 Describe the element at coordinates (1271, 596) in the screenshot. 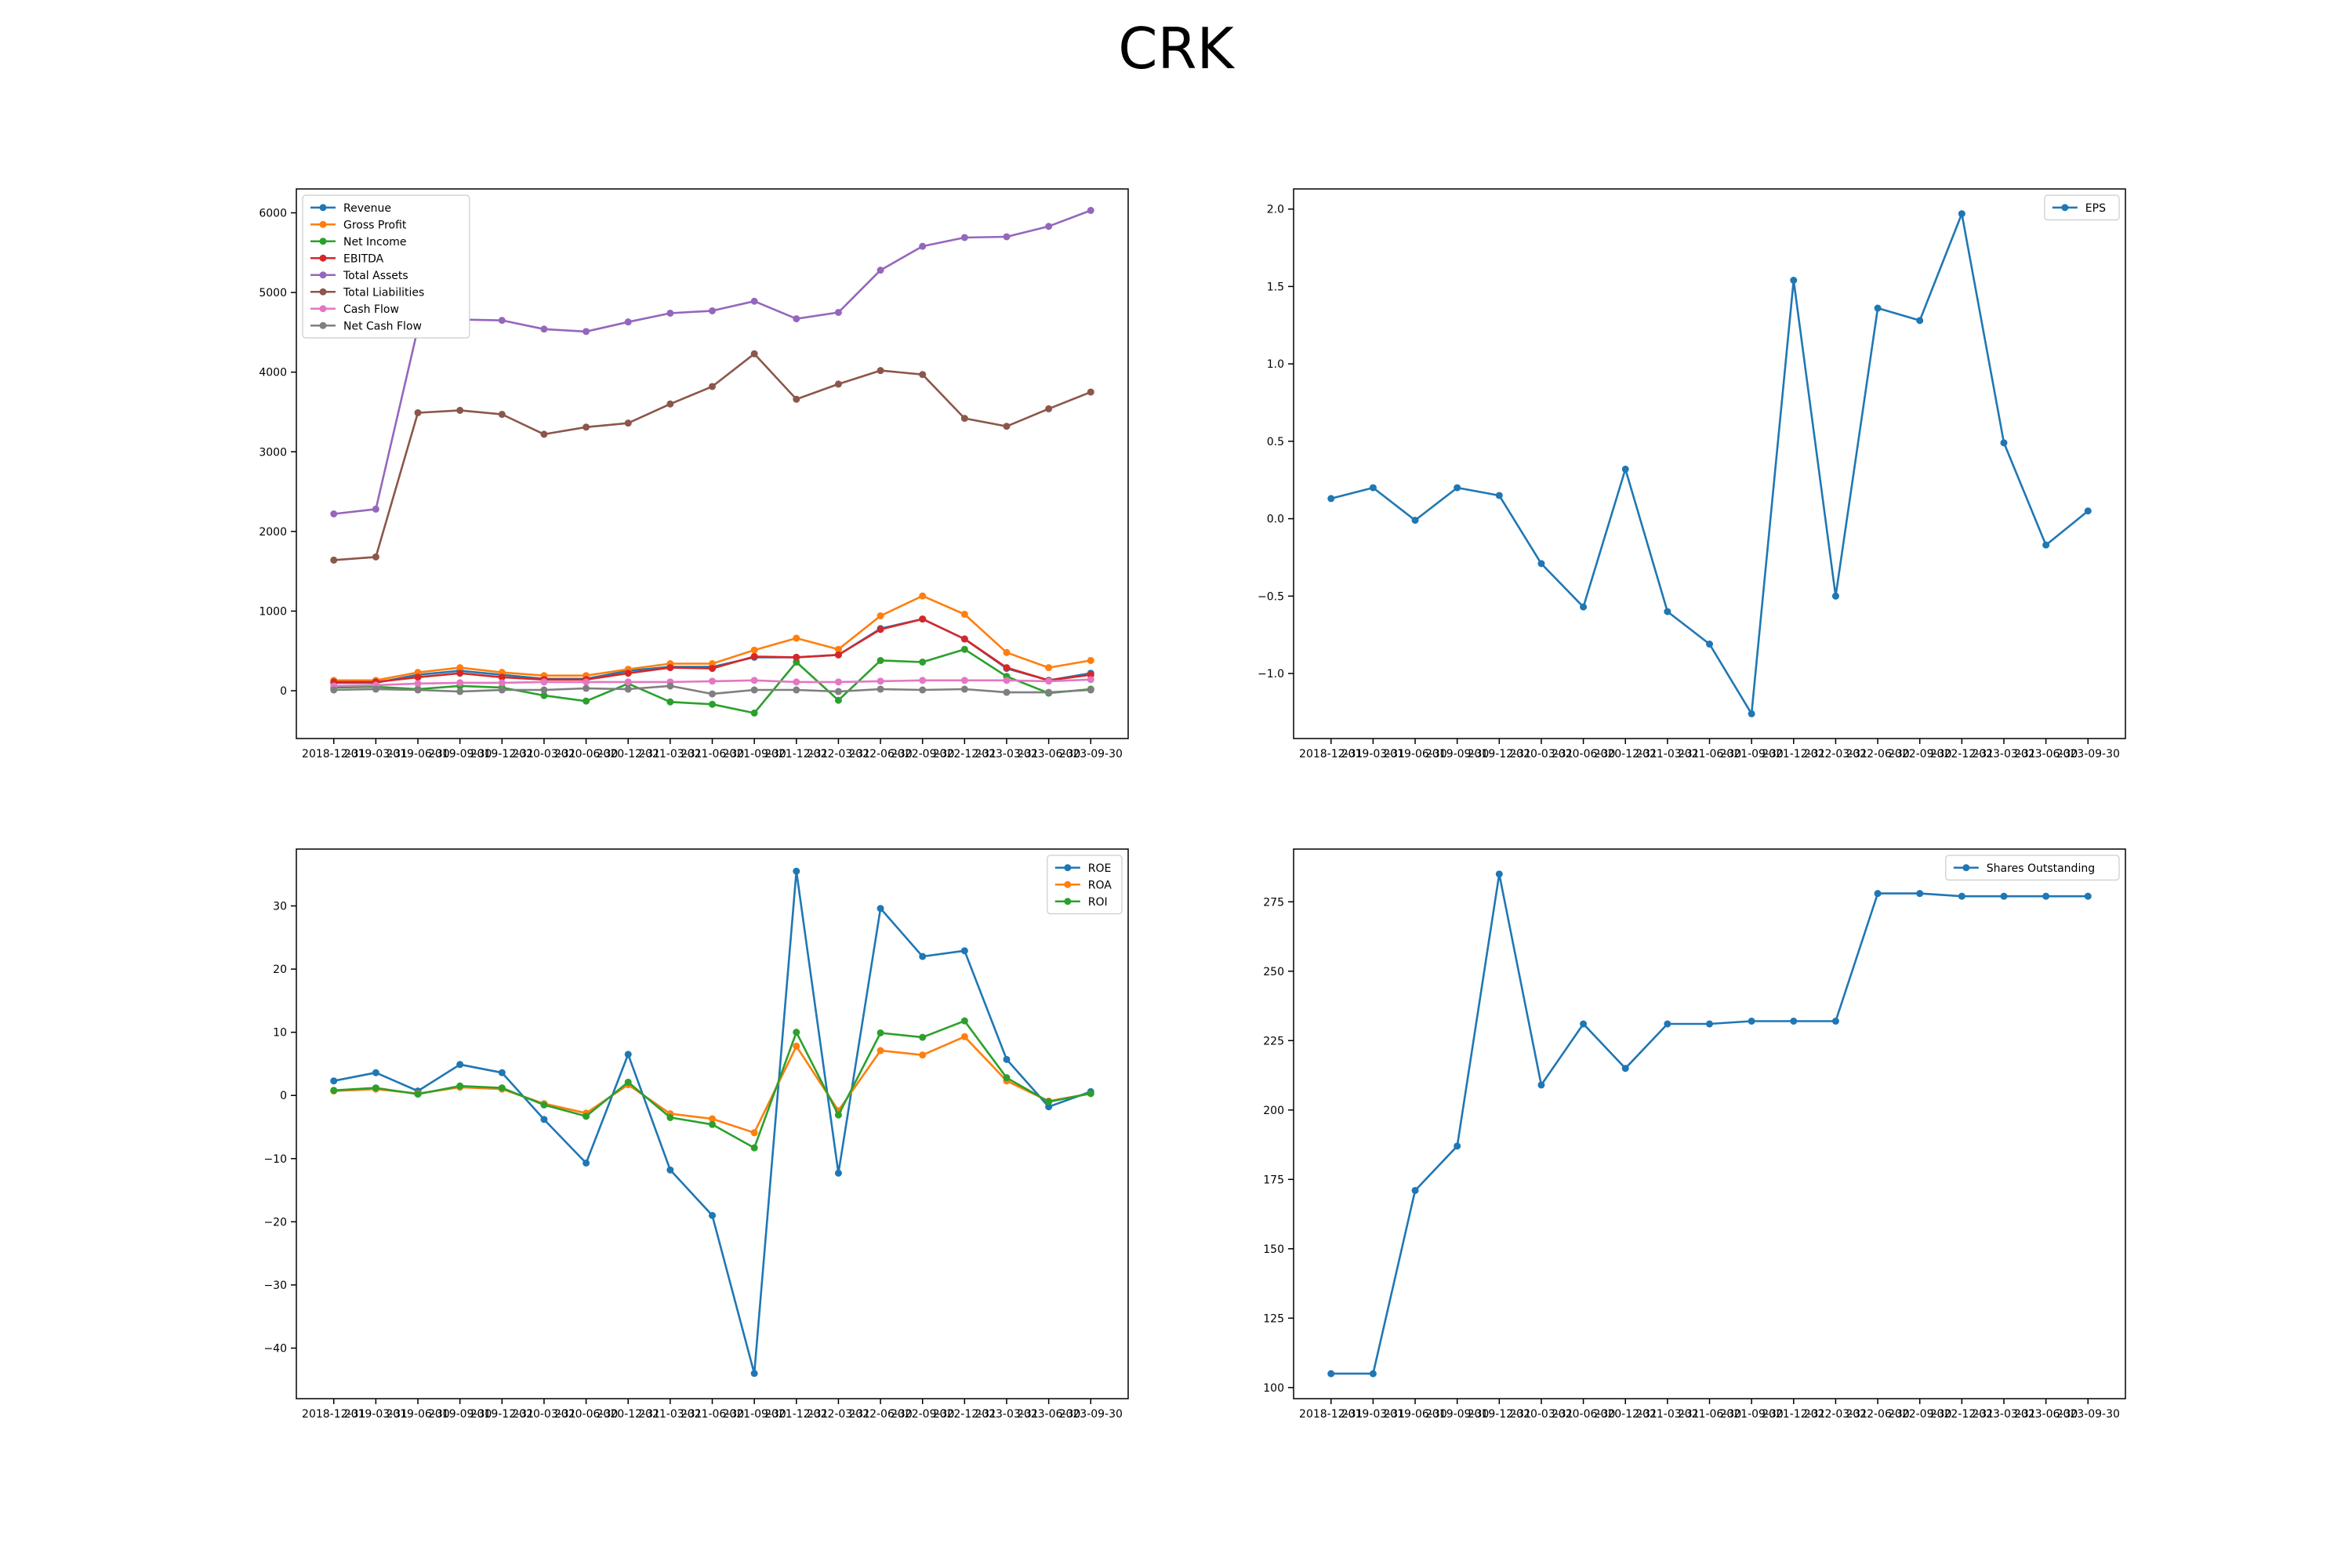

I see `y-tick-label: −0.5` at that location.